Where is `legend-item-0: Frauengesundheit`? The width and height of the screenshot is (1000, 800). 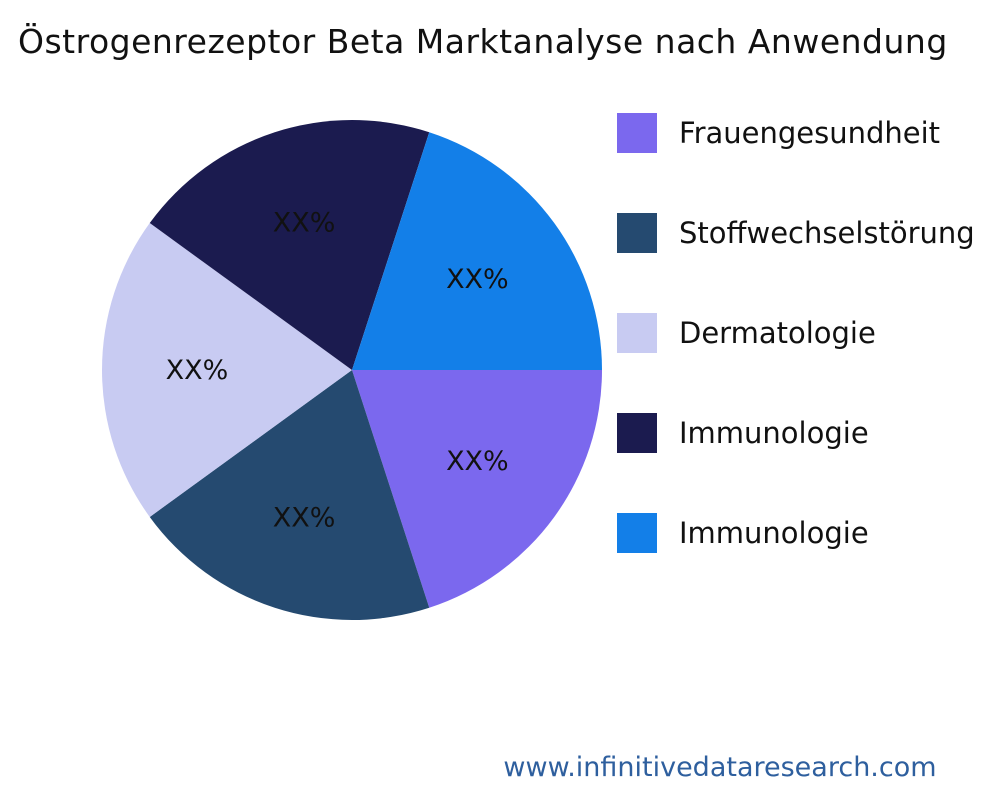 legend-item-0: Frauengesundheit is located at coordinates (796, 133).